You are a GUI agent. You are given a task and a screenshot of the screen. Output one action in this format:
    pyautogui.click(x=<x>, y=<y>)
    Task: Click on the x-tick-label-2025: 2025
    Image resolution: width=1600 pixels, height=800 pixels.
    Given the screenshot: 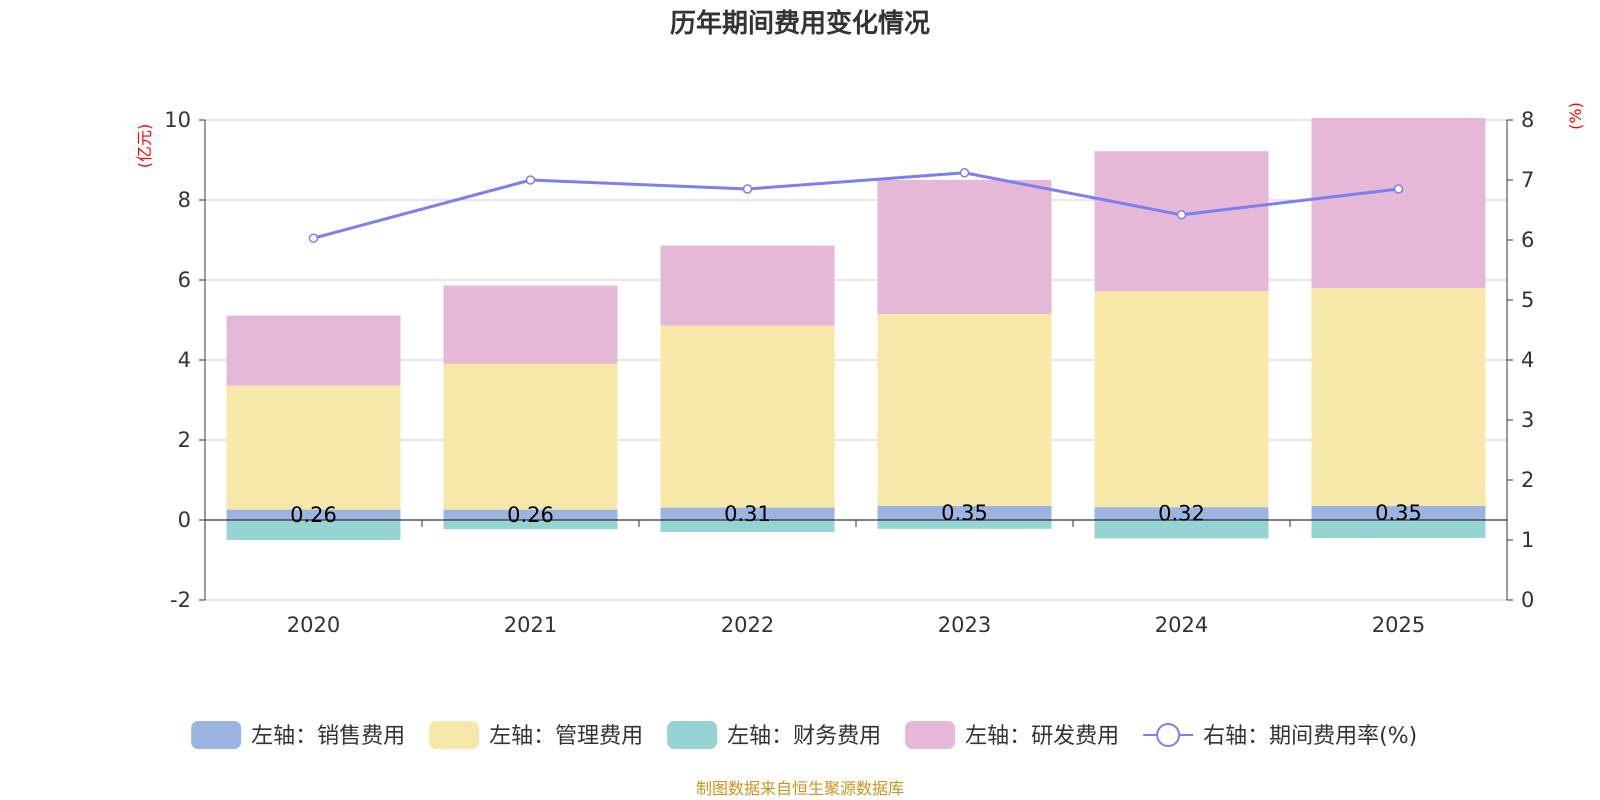 What is the action you would take?
    pyautogui.click(x=1398, y=625)
    